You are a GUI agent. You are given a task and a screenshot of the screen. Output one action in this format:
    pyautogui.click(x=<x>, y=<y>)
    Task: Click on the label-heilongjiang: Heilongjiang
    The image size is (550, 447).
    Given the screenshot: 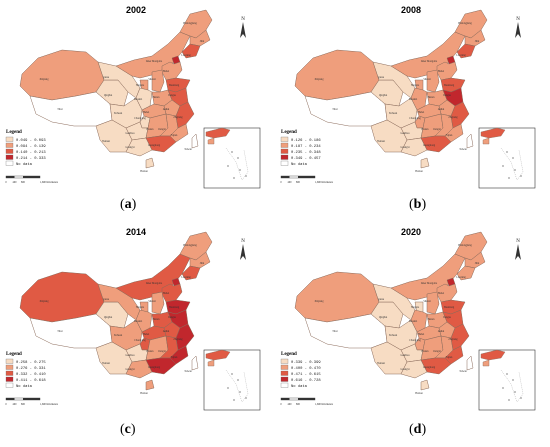 What is the action you would take?
    pyautogui.click(x=465, y=23)
    